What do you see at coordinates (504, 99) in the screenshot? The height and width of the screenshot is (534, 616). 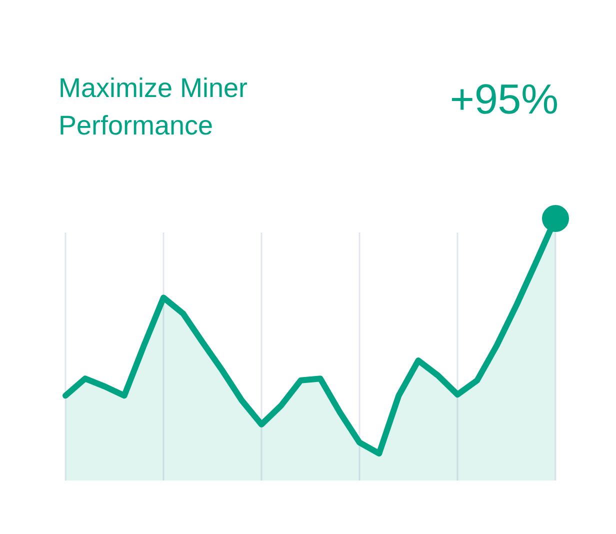 I see `text: +95%` at bounding box center [504, 99].